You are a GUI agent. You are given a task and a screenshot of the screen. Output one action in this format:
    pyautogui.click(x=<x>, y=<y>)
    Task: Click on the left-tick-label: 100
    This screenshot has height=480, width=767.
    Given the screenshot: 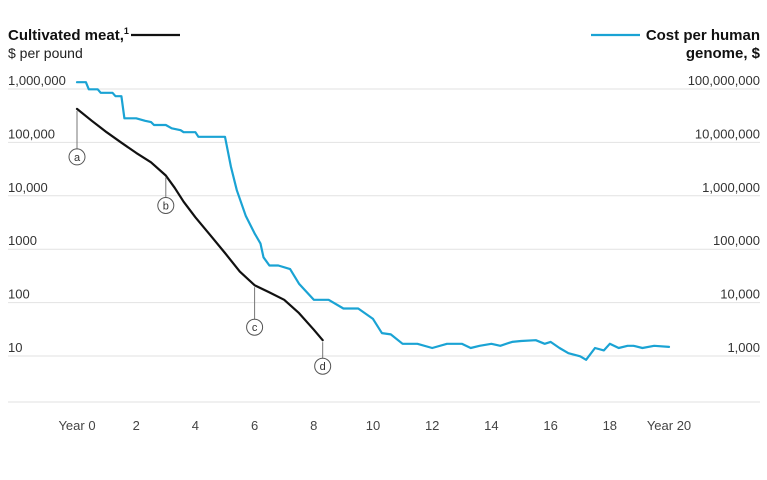 What is the action you would take?
    pyautogui.click(x=19, y=294)
    